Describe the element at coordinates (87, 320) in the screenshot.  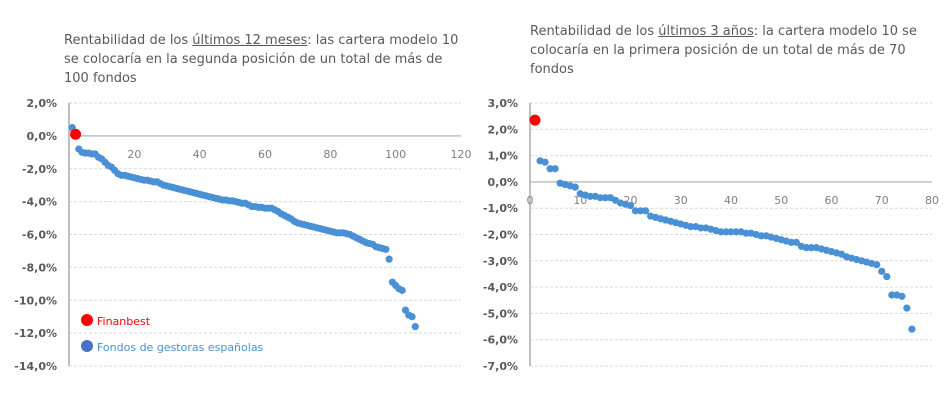
I see `legend-finanbest-marker` at that location.